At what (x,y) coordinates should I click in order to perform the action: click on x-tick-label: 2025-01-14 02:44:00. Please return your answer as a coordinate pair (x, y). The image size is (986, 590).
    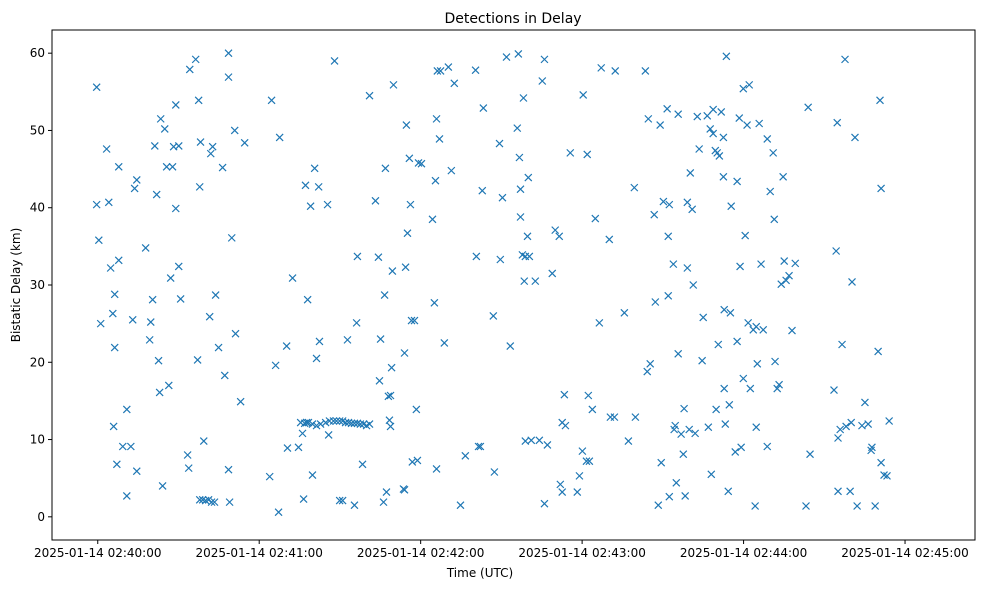
    Looking at the image, I should click on (743, 553).